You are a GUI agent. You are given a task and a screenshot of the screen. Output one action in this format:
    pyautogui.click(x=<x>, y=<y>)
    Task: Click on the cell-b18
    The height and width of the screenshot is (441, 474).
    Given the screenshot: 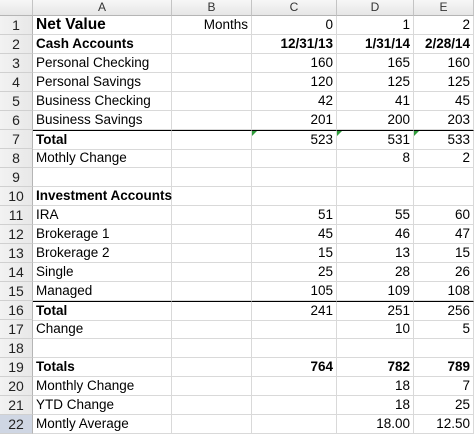 What is the action you would take?
    pyautogui.click(x=212, y=348)
    